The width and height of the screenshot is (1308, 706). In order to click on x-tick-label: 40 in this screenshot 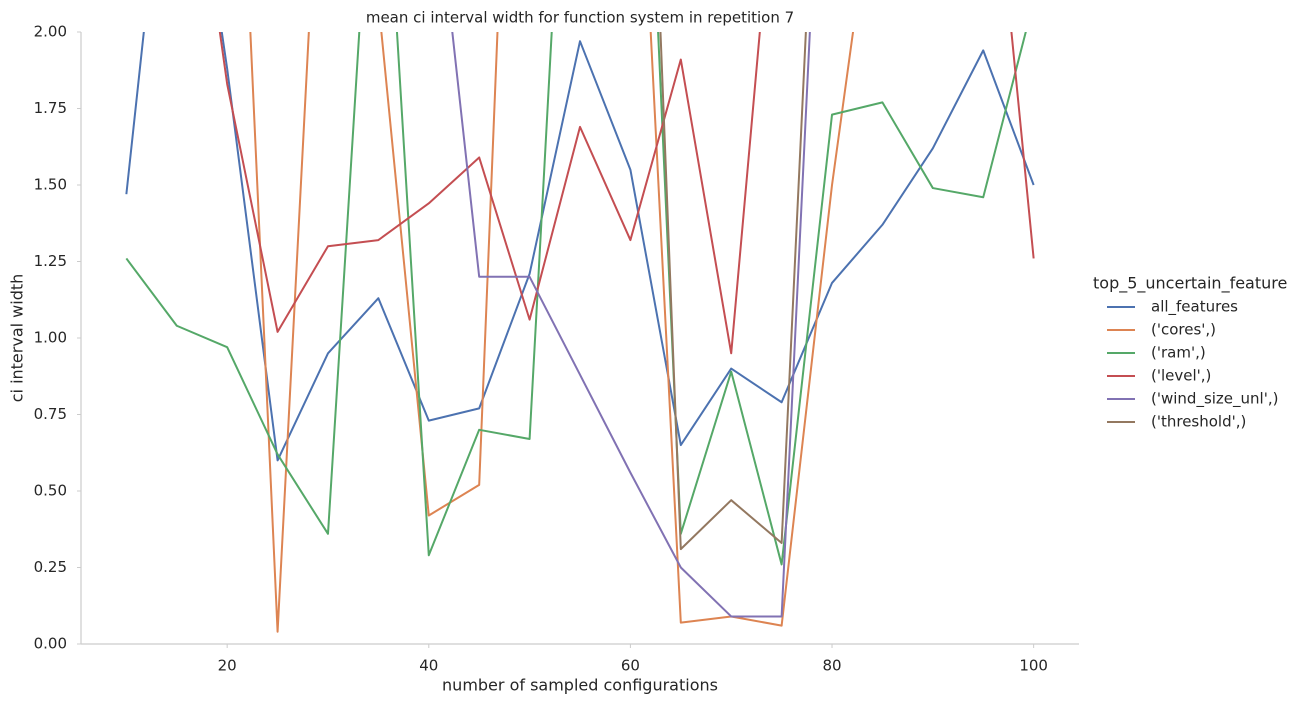, I will do `click(428, 666)`.